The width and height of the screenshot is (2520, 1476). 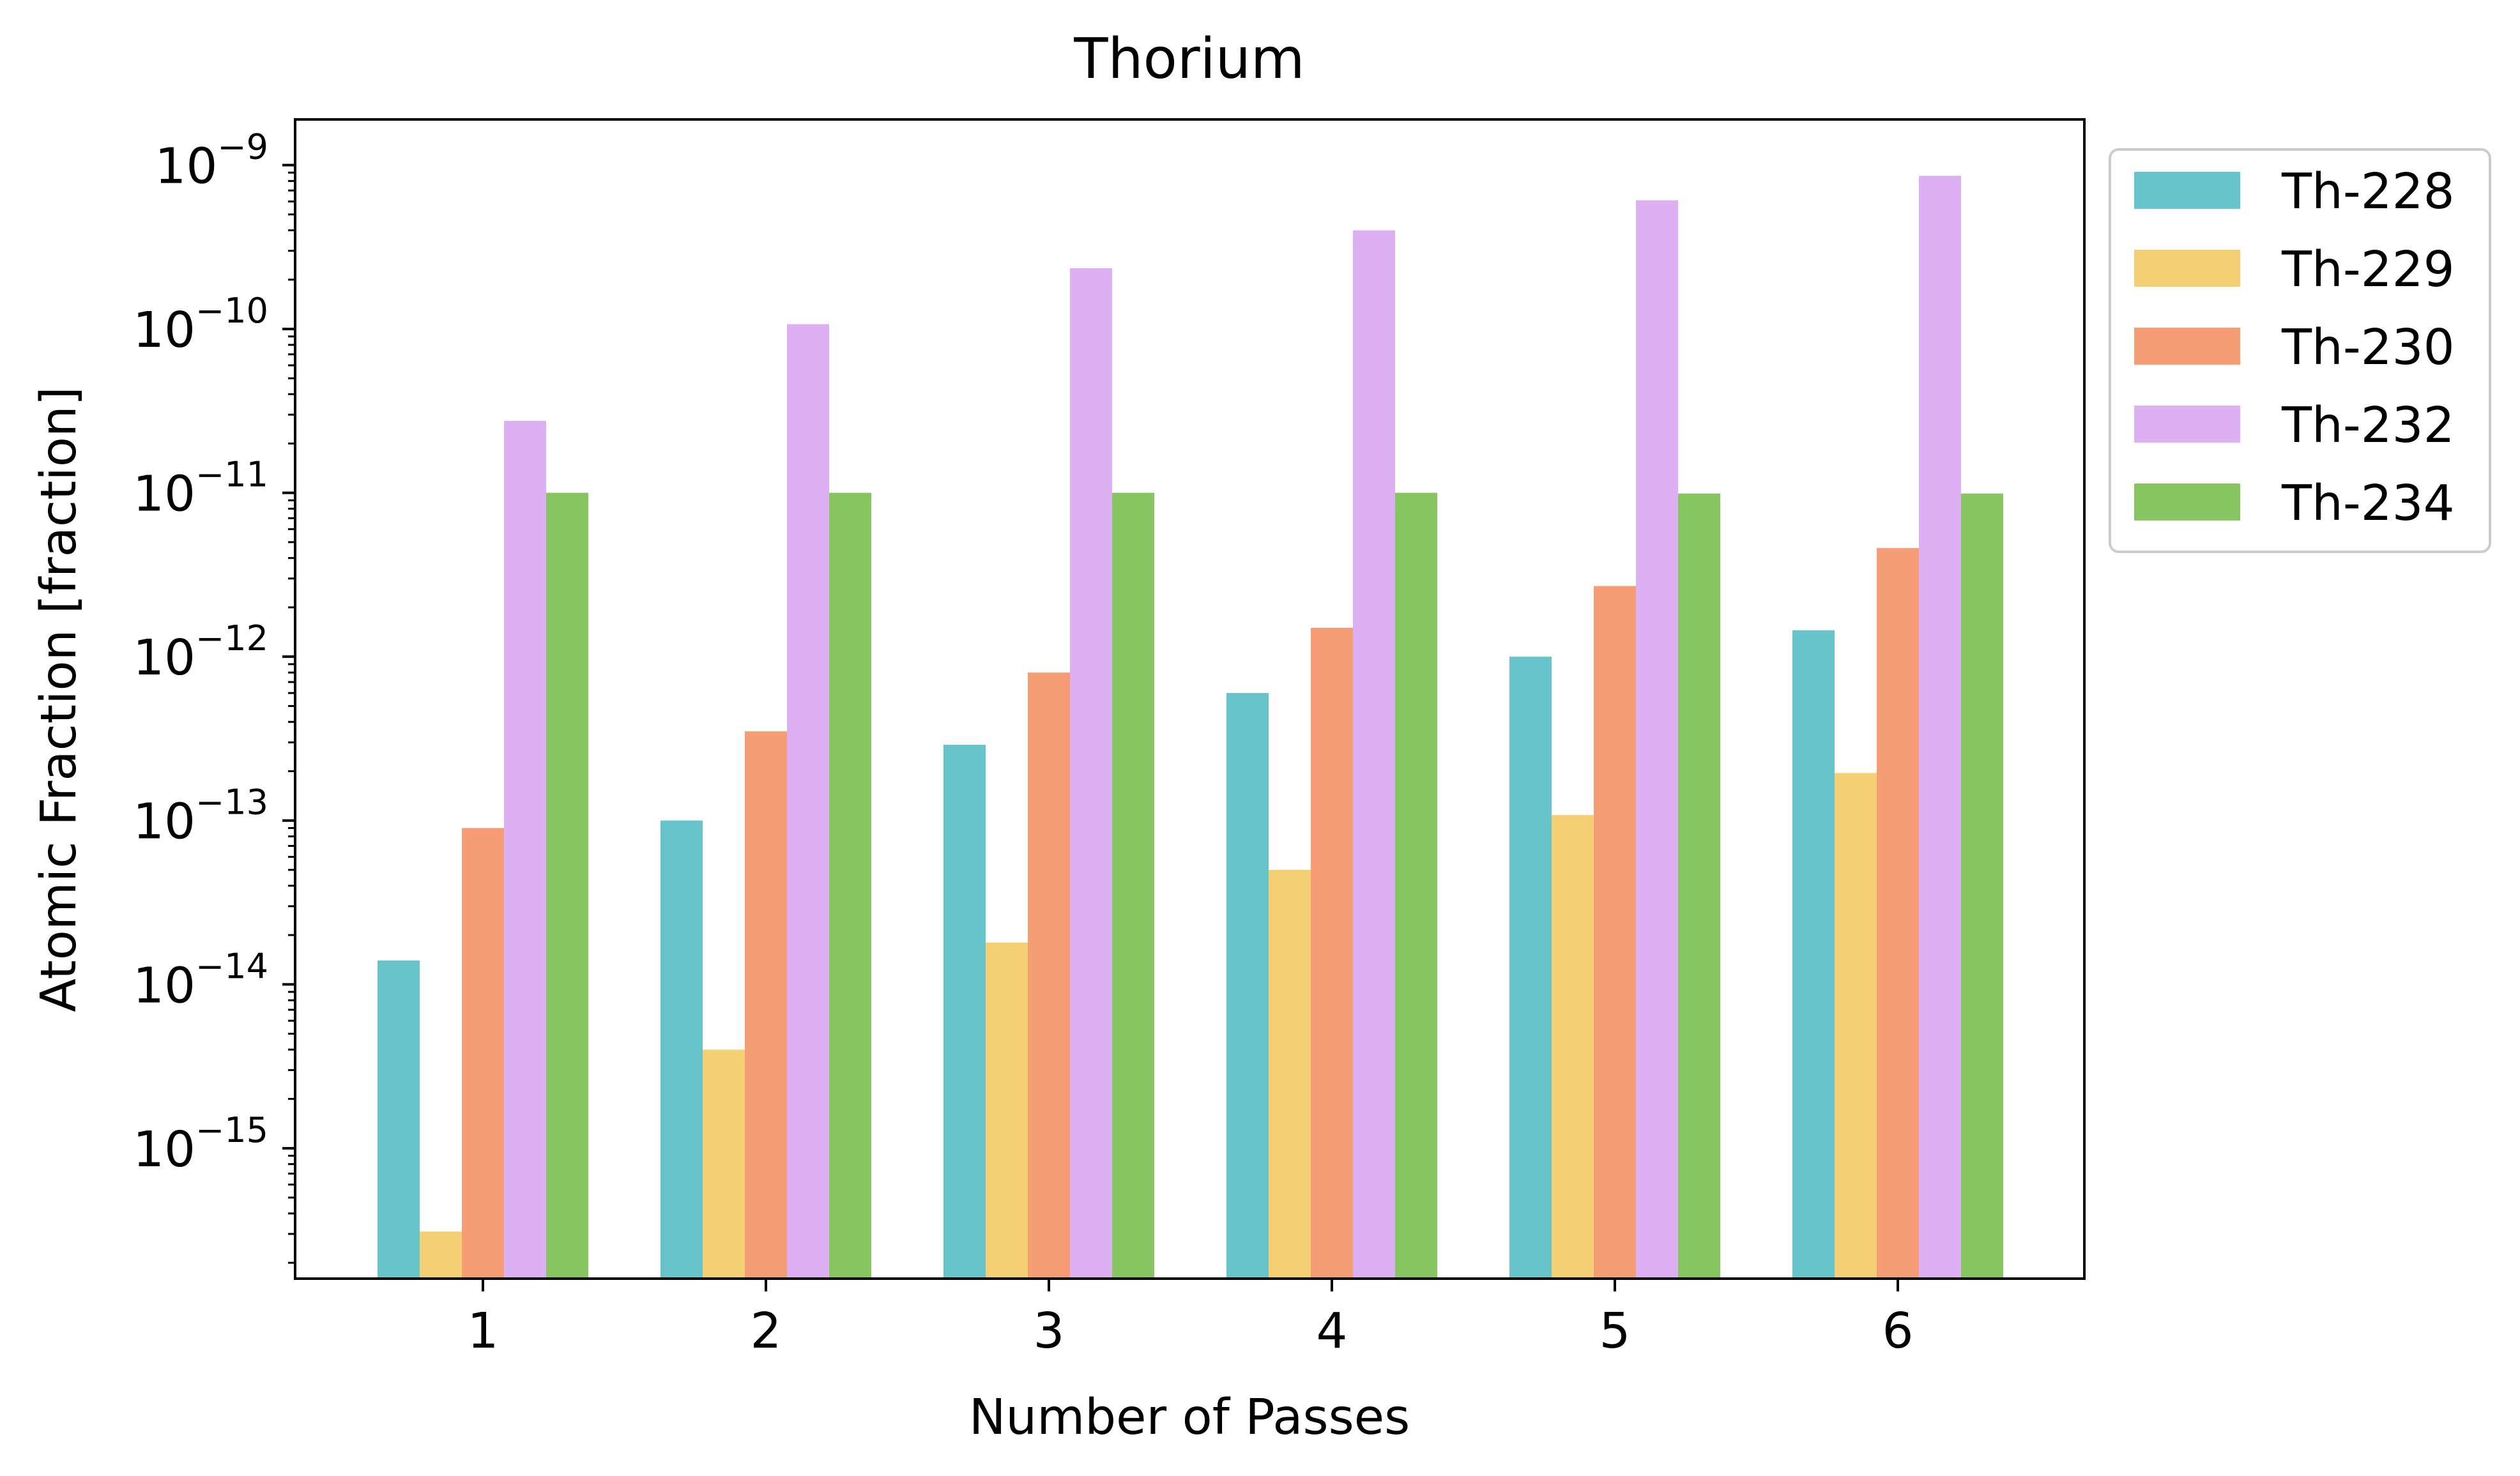 What do you see at coordinates (2368, 503) in the screenshot?
I see `legend-label-th-234: Th-234` at bounding box center [2368, 503].